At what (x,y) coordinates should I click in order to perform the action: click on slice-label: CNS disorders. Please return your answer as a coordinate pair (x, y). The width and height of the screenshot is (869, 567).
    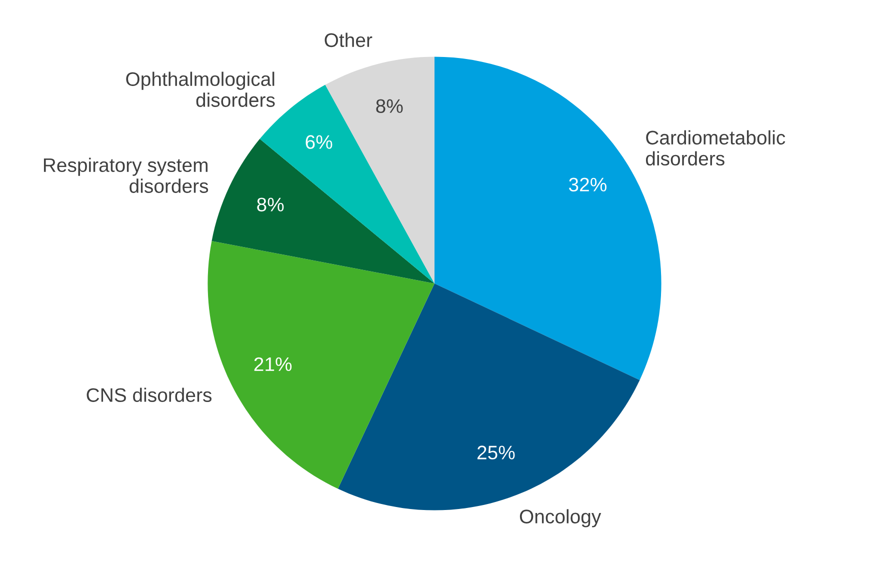
    Looking at the image, I should click on (149, 395).